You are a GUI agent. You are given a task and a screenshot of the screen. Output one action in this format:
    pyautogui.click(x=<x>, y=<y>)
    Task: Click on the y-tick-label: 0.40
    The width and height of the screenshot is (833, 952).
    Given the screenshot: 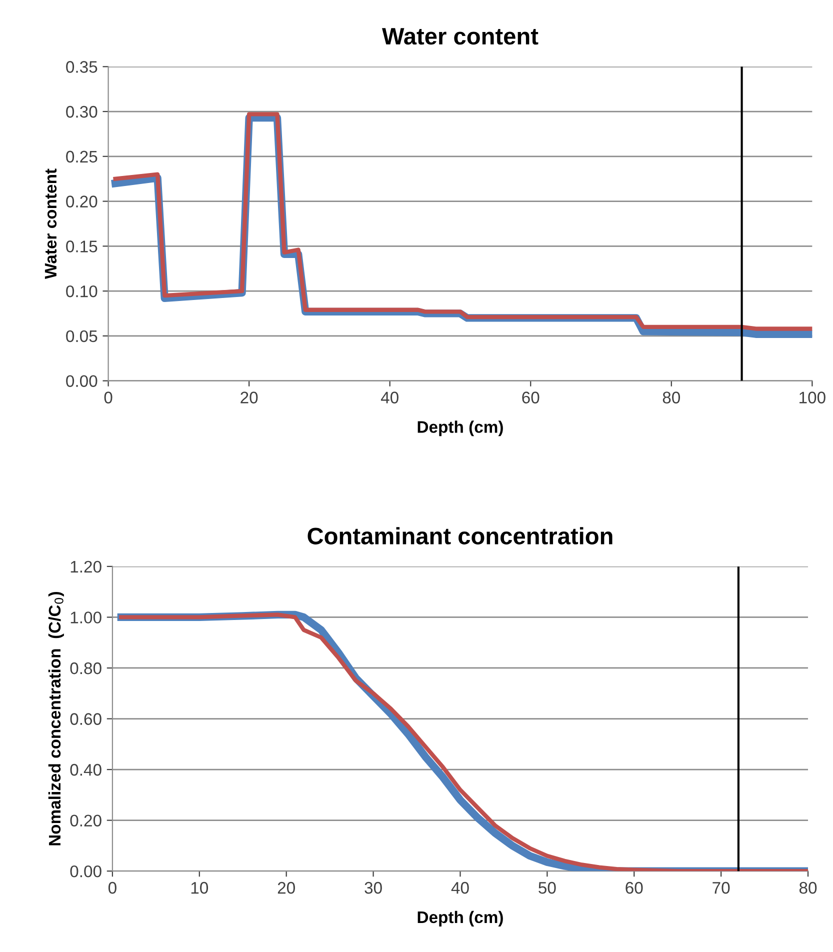 What is the action you would take?
    pyautogui.click(x=86, y=770)
    